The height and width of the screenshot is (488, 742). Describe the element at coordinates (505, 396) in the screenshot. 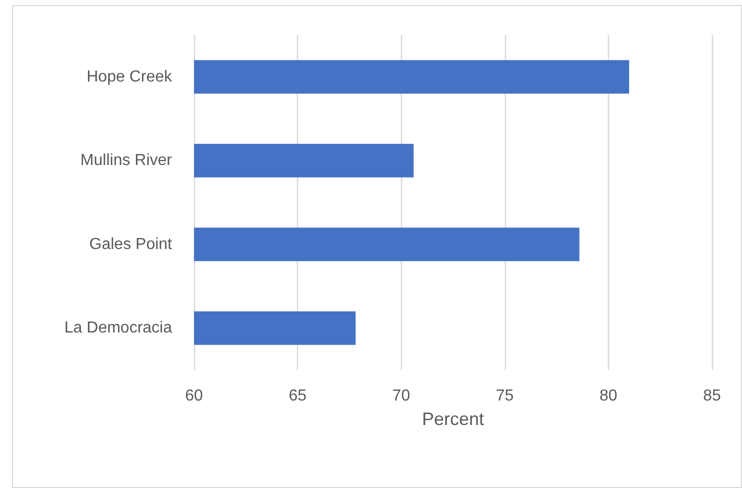

I see `x-tick-label: 75` at that location.